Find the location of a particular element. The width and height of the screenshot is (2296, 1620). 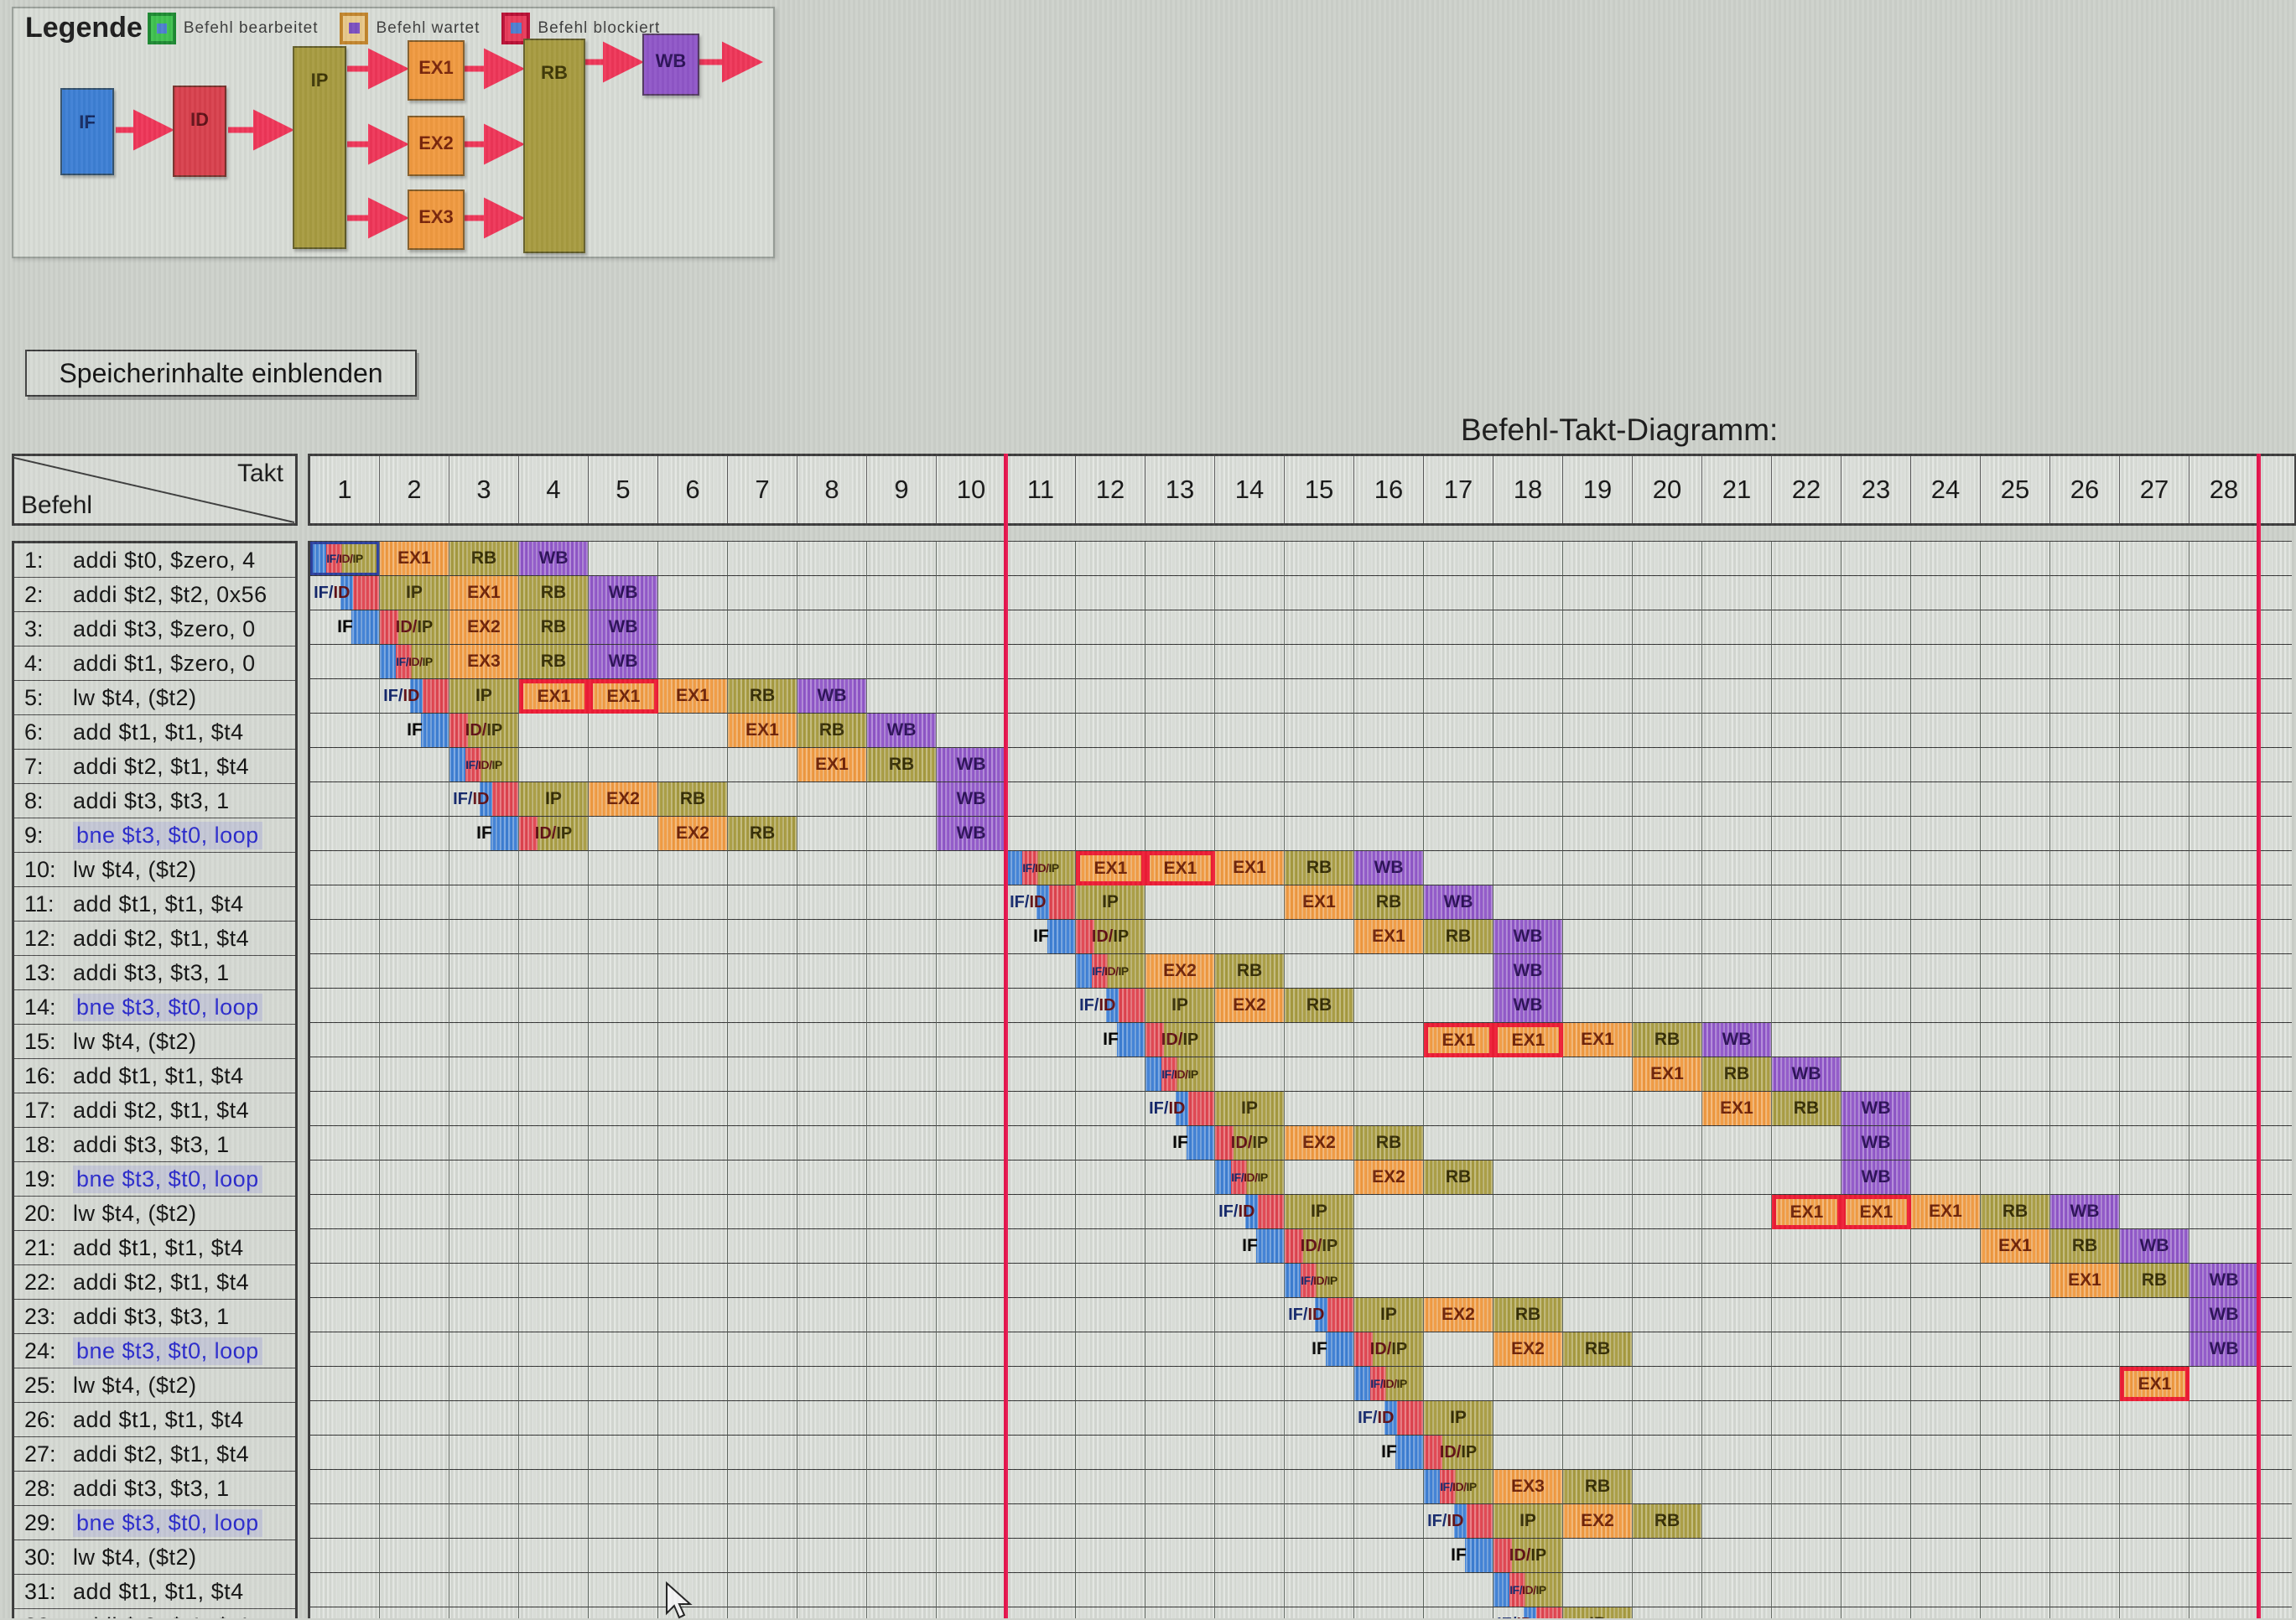

pipeline-grid-row: IF/ID IP EX2 RB WB is located at coordinates (1301, 1315).